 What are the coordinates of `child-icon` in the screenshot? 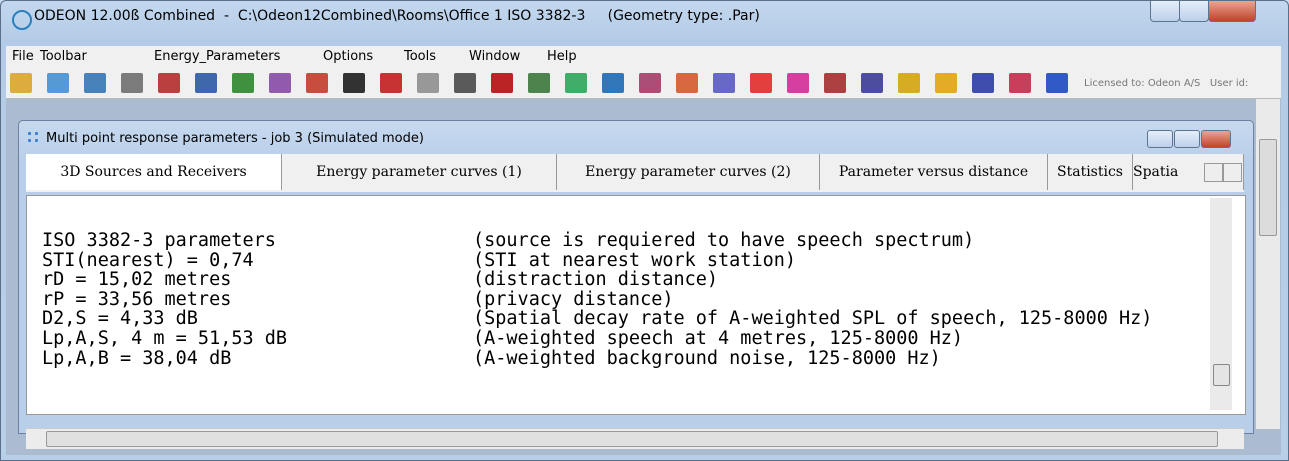 It's located at (33, 137).